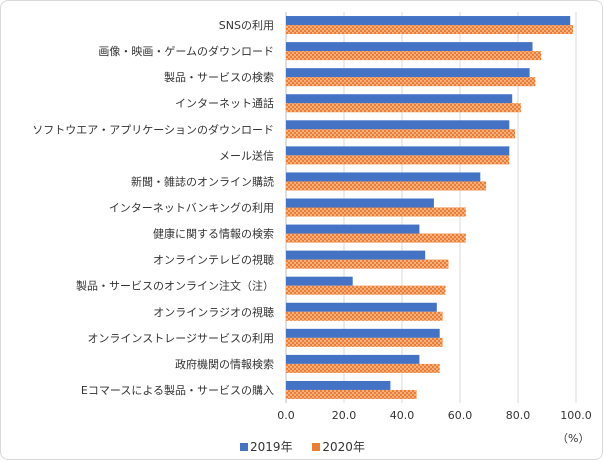 Image resolution: width=605 pixels, height=462 pixels. What do you see at coordinates (434, 415) in the screenshot?
I see `x-axis-ticks: 0.0 20.0 40.0 60.0 80.0 100.0` at bounding box center [434, 415].